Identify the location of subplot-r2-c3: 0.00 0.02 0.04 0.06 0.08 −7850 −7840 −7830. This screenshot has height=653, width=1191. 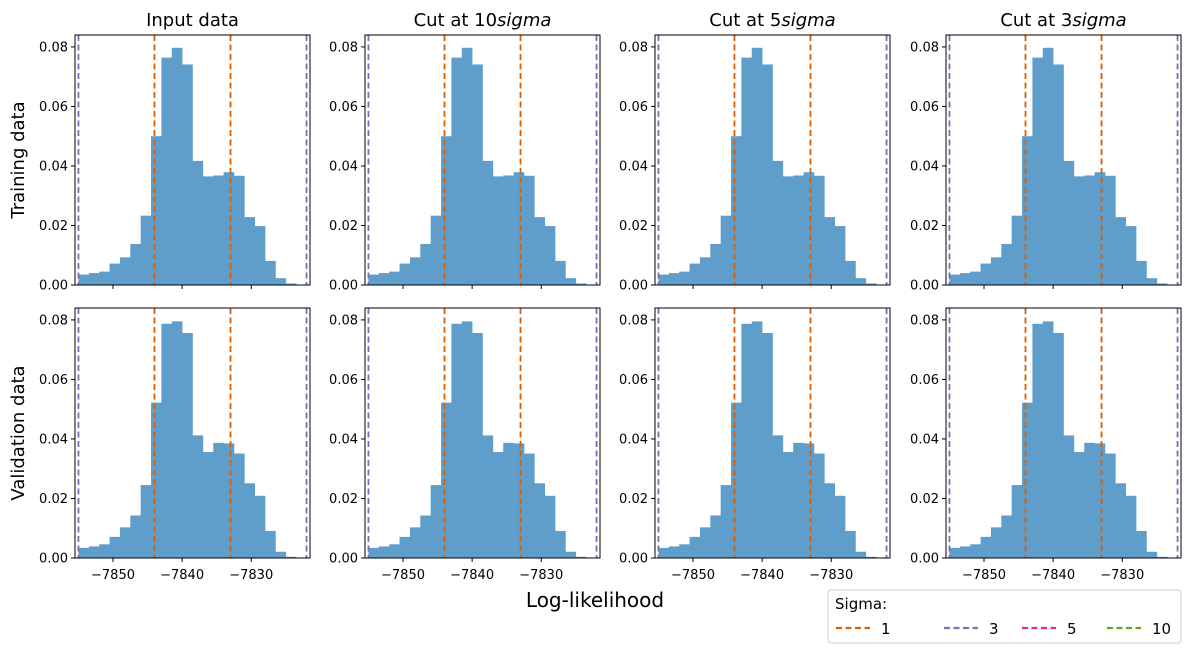
(755, 445).